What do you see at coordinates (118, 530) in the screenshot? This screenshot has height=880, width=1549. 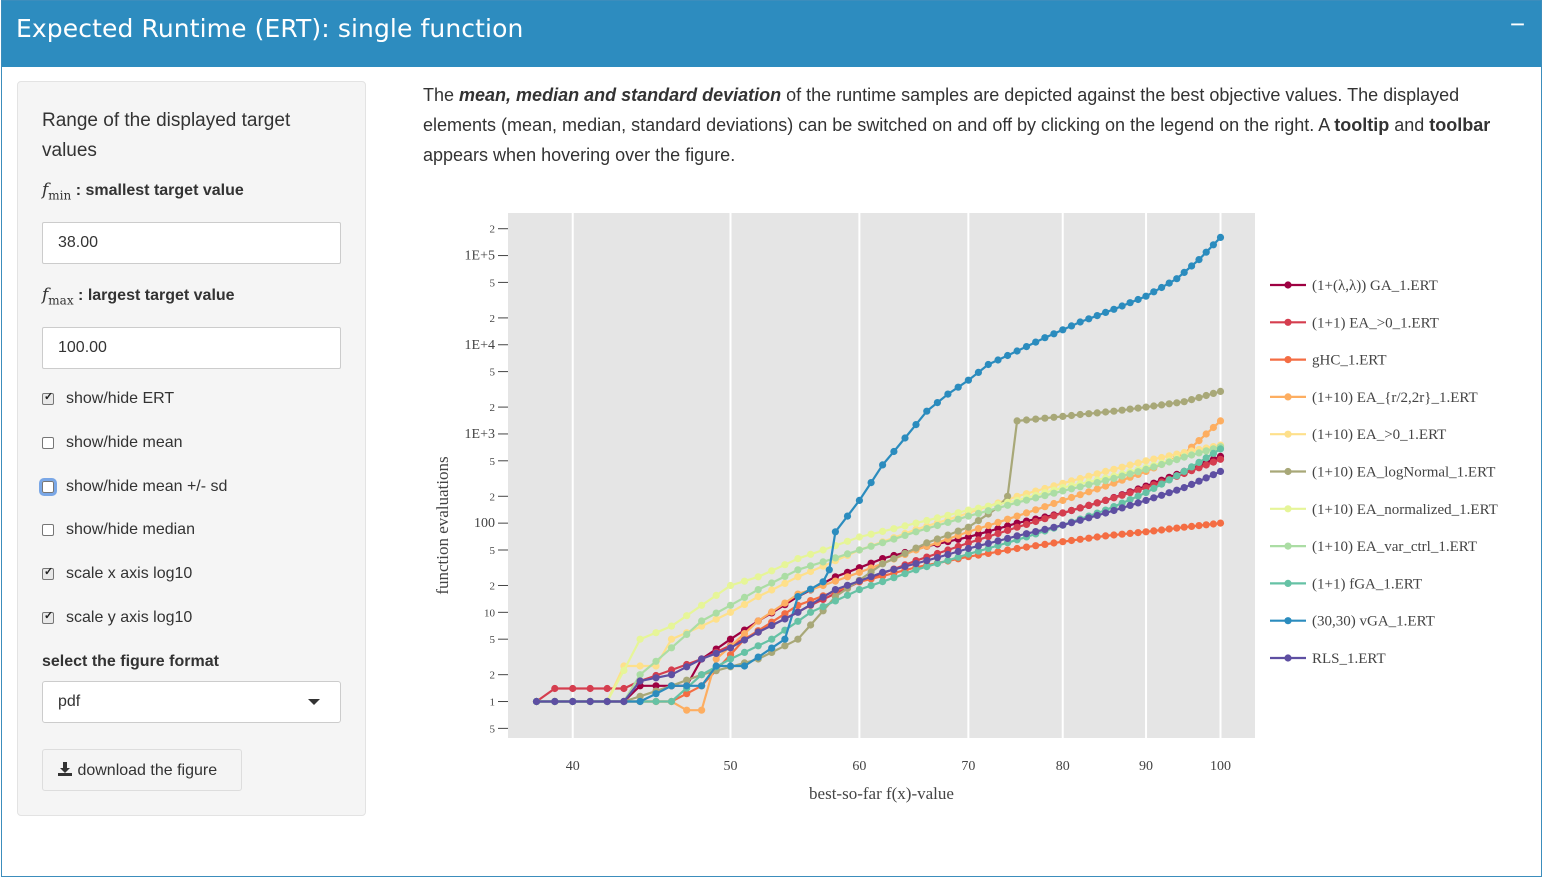 I see `checkbox-show-median: show/hide median` at bounding box center [118, 530].